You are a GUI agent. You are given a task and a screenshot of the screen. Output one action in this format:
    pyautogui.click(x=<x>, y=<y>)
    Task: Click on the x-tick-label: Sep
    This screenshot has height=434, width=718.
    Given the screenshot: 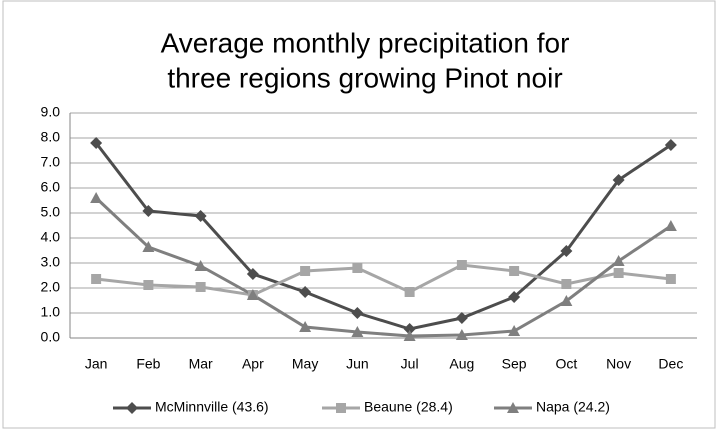 What is the action you would take?
    pyautogui.click(x=514, y=364)
    